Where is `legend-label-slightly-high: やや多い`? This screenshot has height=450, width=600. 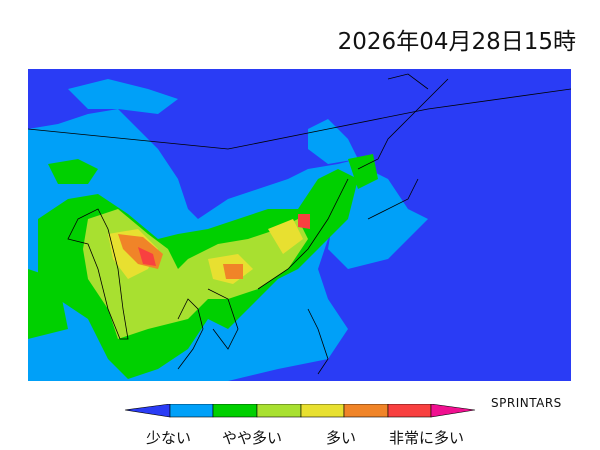 legend-label-slightly-high: やや多い is located at coordinates (252, 438).